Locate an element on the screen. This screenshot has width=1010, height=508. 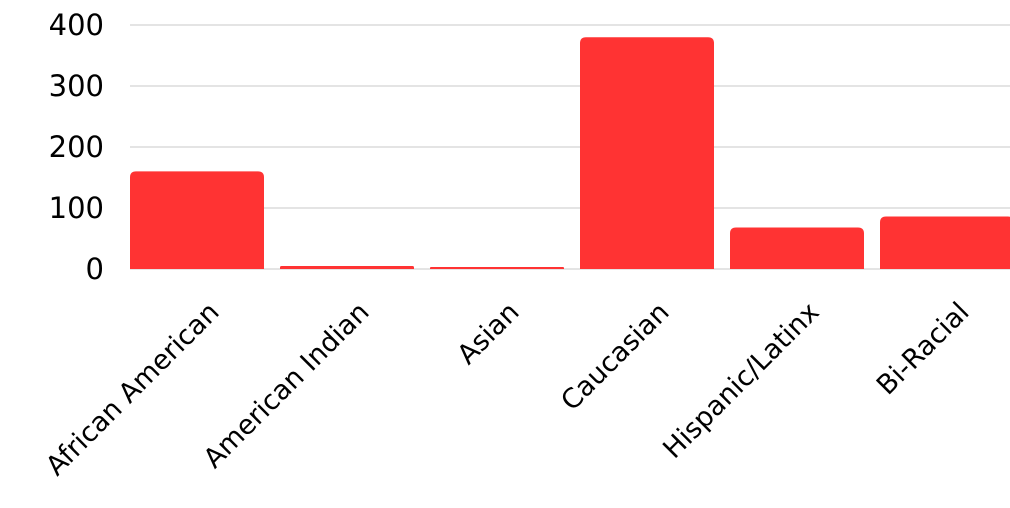
x-category-label: African American is located at coordinates (132, 389).